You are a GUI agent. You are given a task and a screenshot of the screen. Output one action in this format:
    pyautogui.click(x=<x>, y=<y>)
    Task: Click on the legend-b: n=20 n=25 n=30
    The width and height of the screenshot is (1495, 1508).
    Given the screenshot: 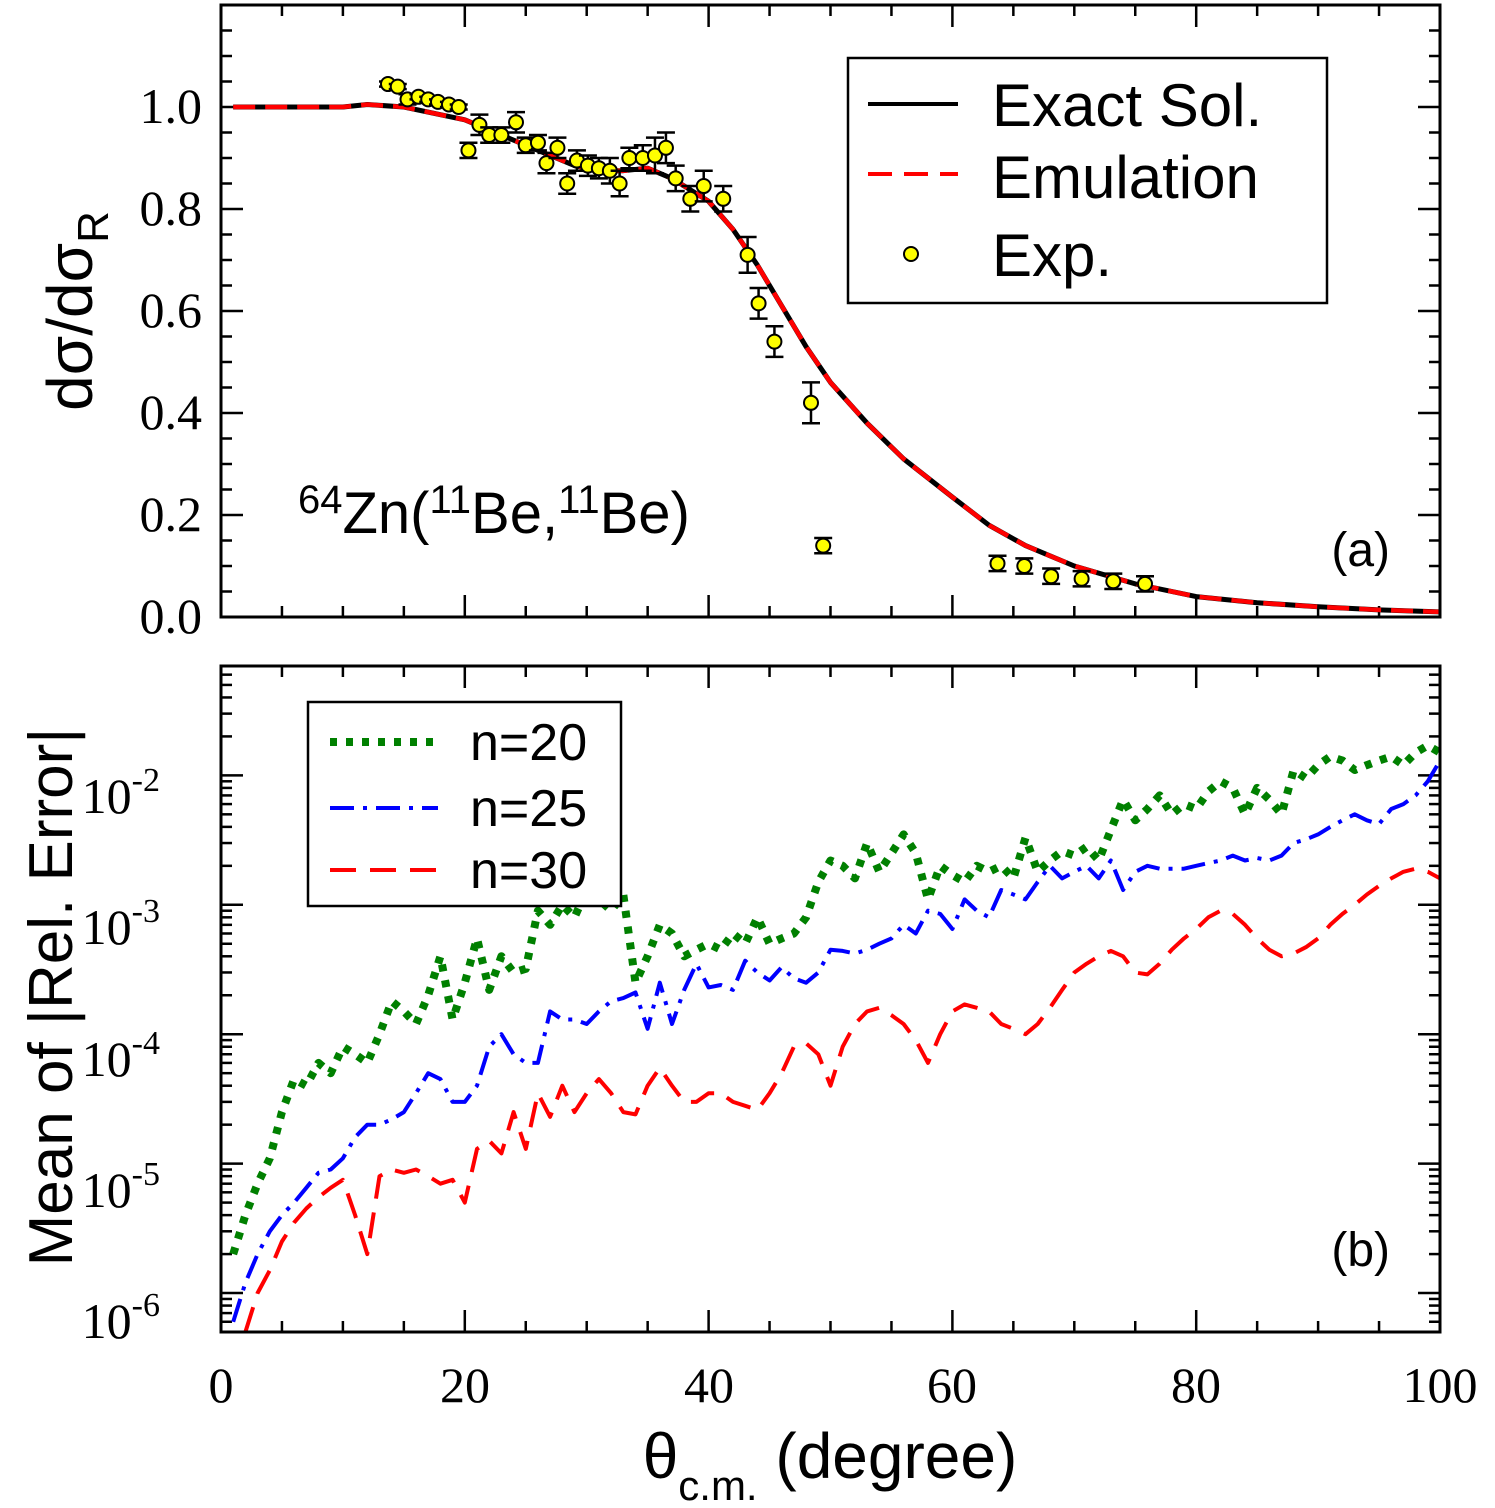 What is the action you would take?
    pyautogui.click(x=464, y=804)
    